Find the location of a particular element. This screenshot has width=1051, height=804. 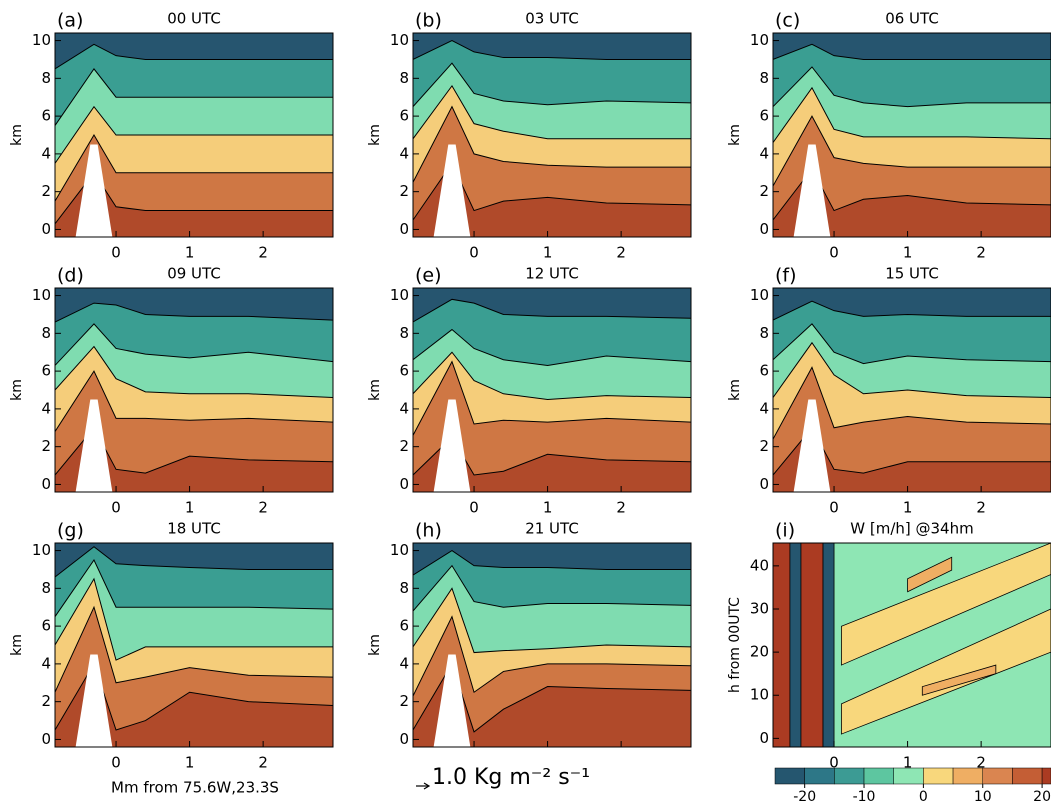

vector-key-arrow-head is located at coordinates (427, 786).